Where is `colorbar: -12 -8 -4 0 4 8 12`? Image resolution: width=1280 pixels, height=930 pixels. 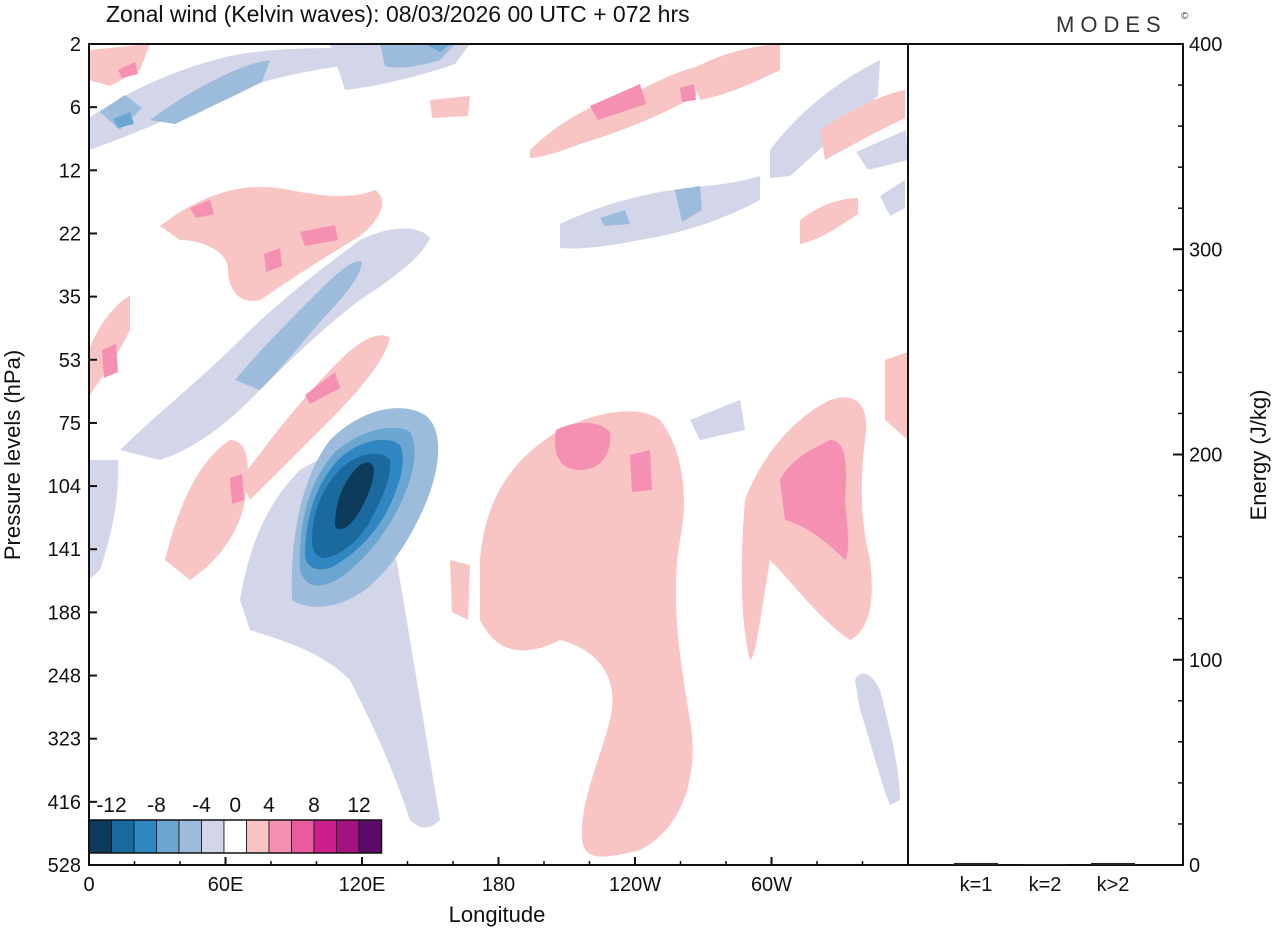
colorbar: -12 -8 -4 0 4 8 12 is located at coordinates (235, 824).